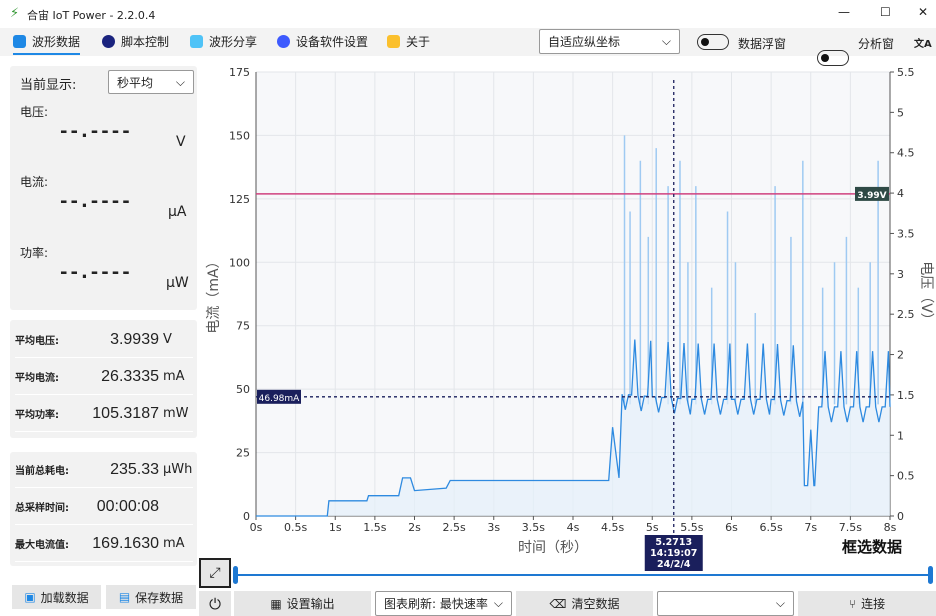 This screenshot has width=936, height=616. Describe the element at coordinates (64, 597) in the screenshot. I see `load-label: 加载数据` at that location.